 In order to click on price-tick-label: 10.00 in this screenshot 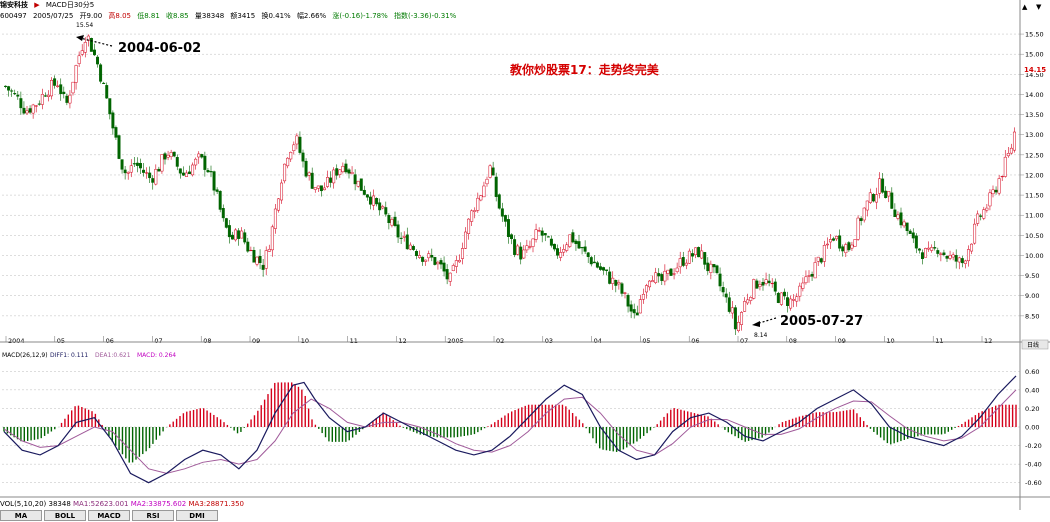, I will do `click(1034, 256)`.